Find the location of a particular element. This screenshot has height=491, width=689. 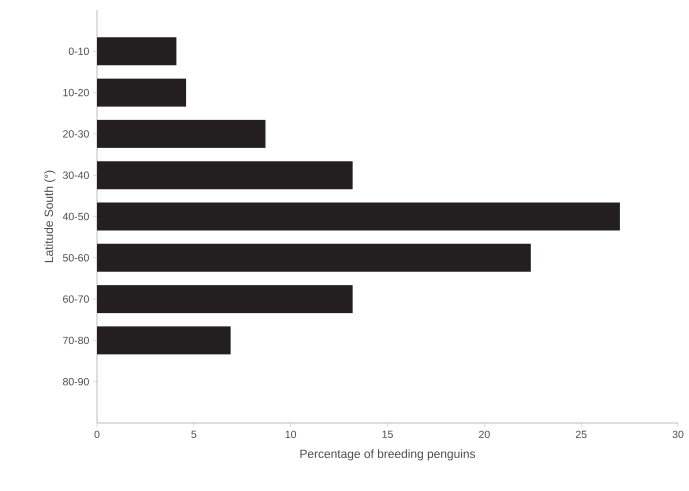

y-tick-label: 50-60 is located at coordinates (75, 258).